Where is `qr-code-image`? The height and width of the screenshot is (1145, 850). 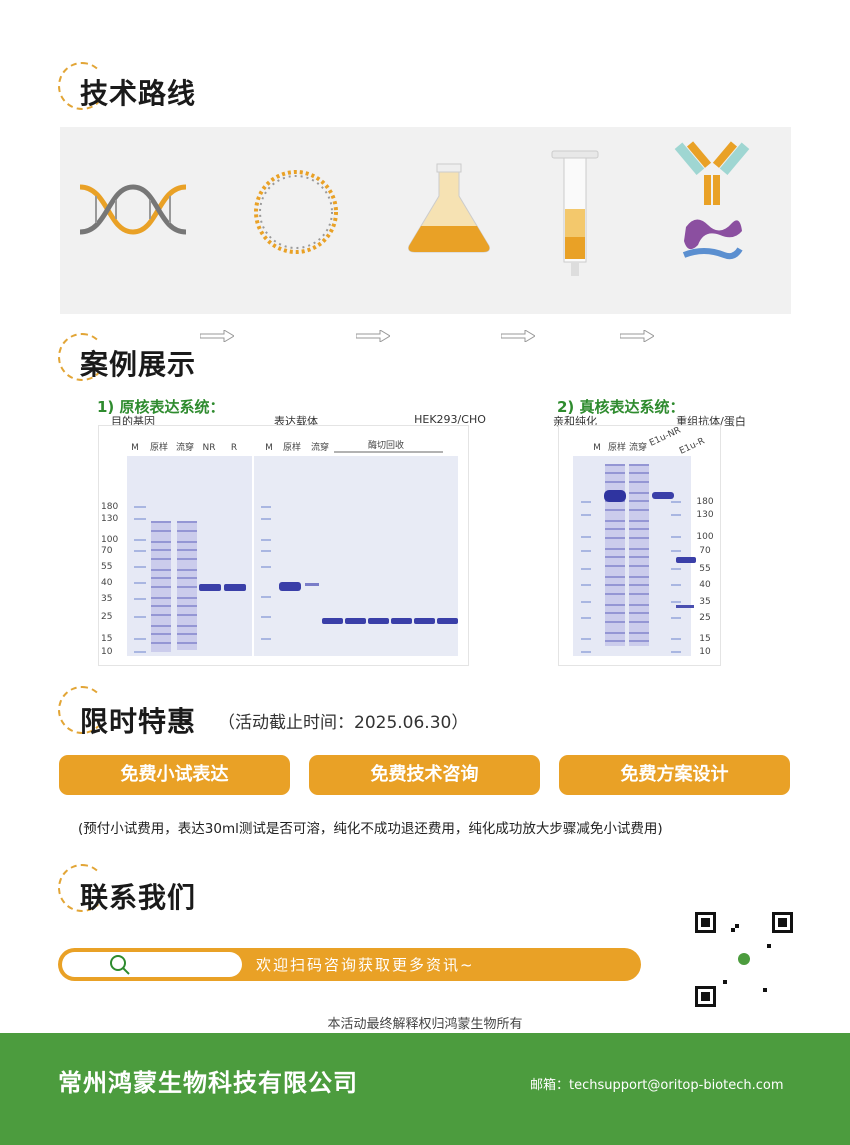 qr-code-image is located at coordinates (744, 959).